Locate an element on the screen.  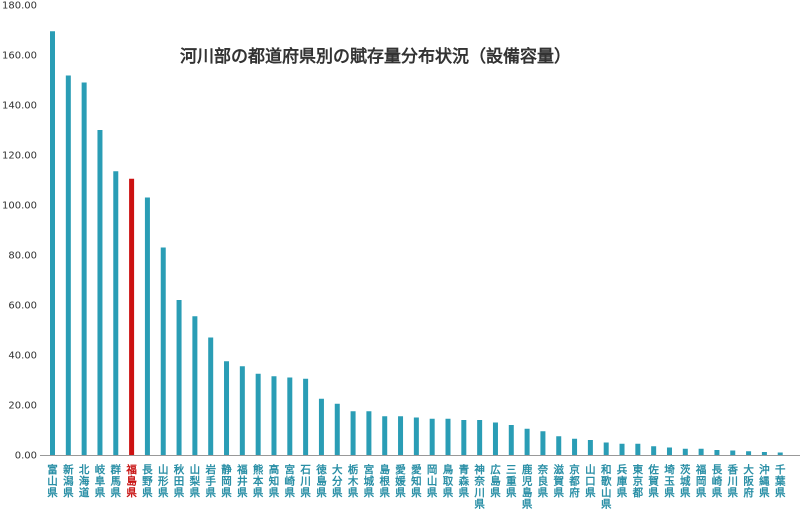
y-tick-label: 120.00 is located at coordinates (19, 156).